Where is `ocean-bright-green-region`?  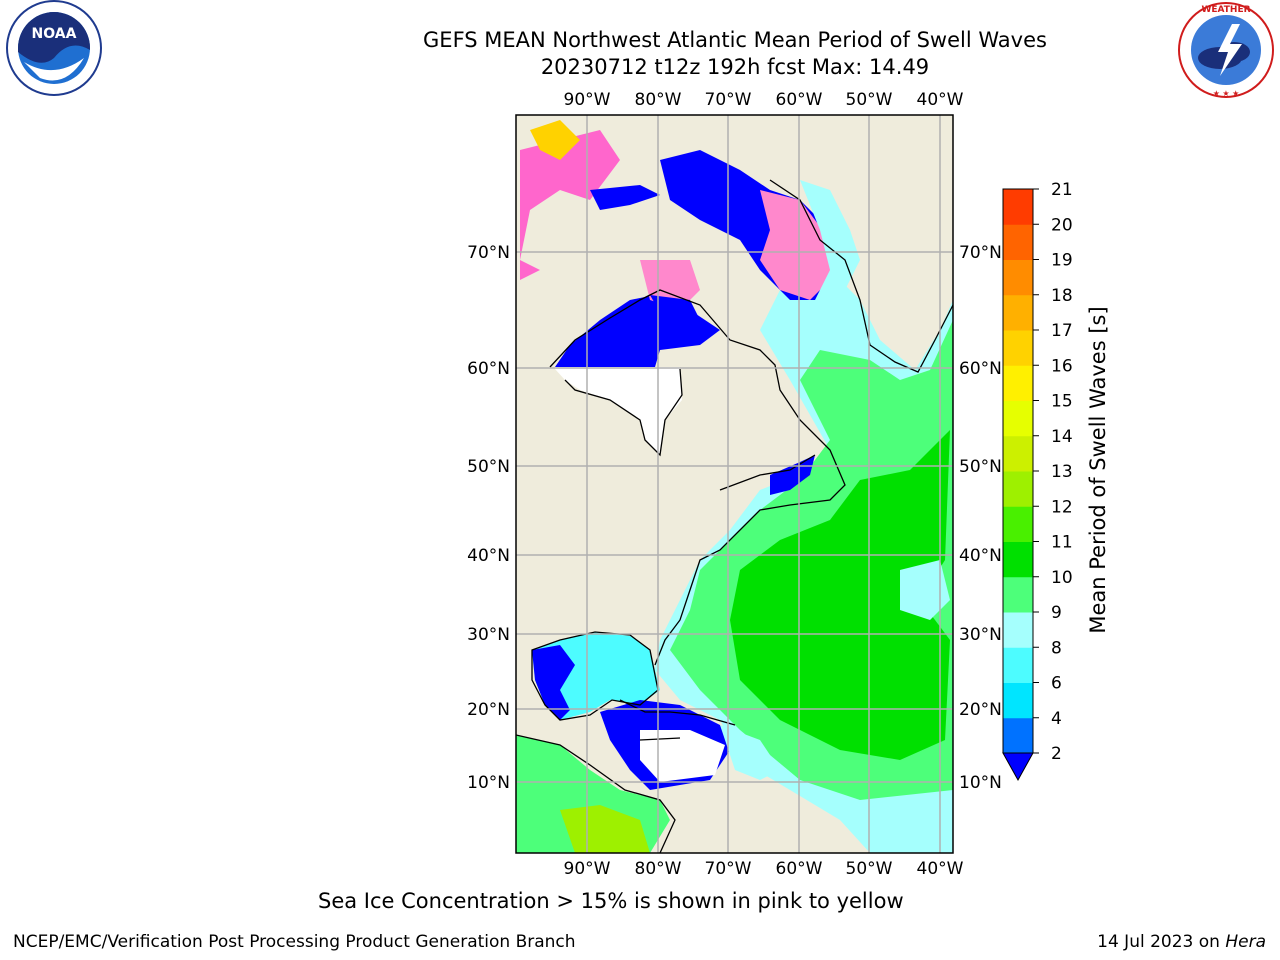 ocean-bright-green-region is located at coordinates (840, 595).